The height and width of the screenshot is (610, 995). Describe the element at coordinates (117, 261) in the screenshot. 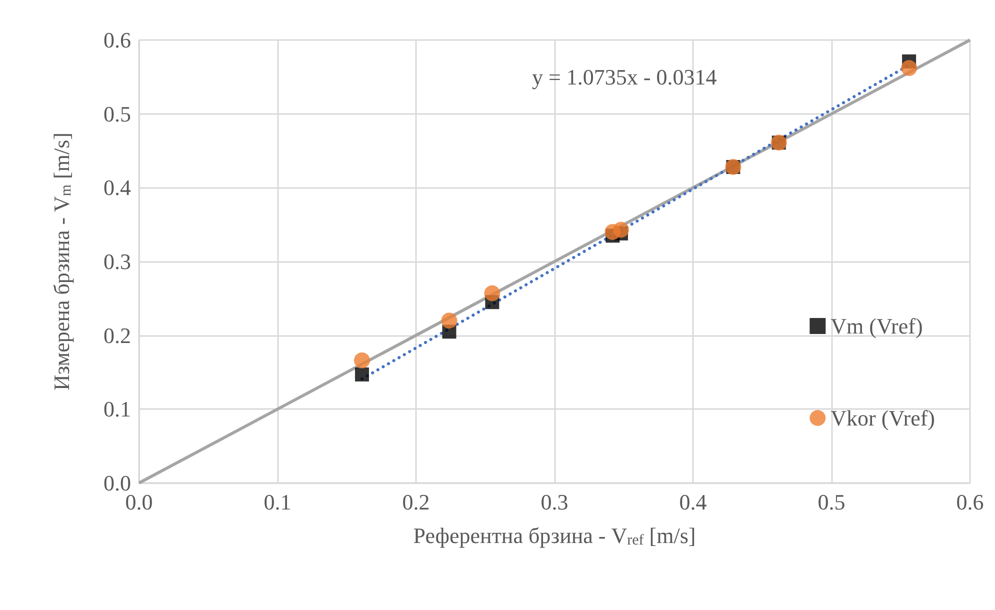

I see `y-tick-label: 0.3` at that location.